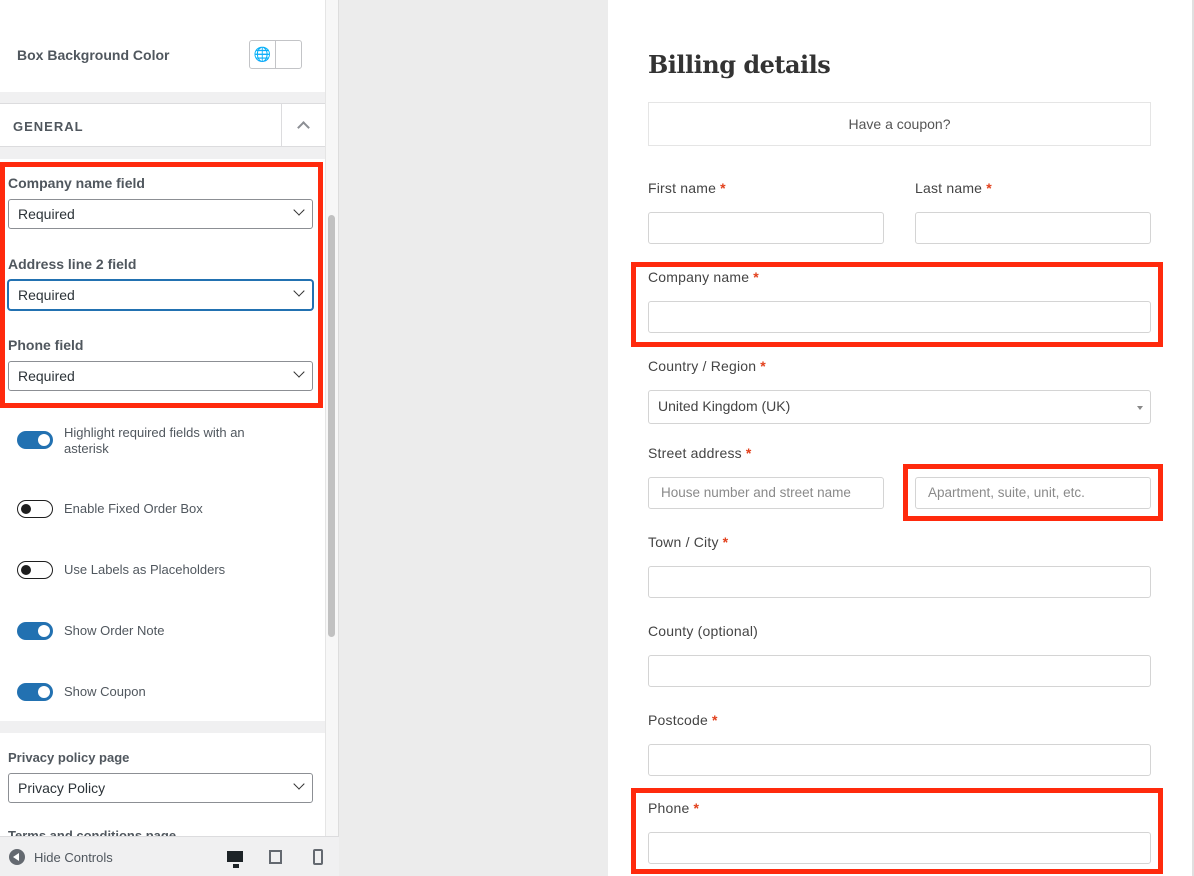 The width and height of the screenshot is (1194, 876). I want to click on dropdown-arrow-icon, so click(1140, 408).